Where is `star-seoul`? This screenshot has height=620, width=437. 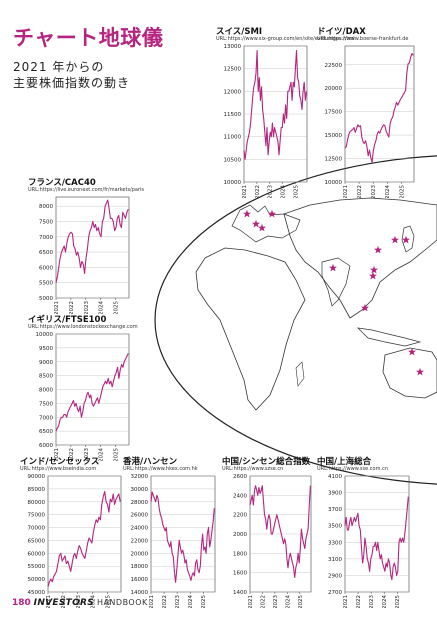 star-seoul is located at coordinates (395, 239).